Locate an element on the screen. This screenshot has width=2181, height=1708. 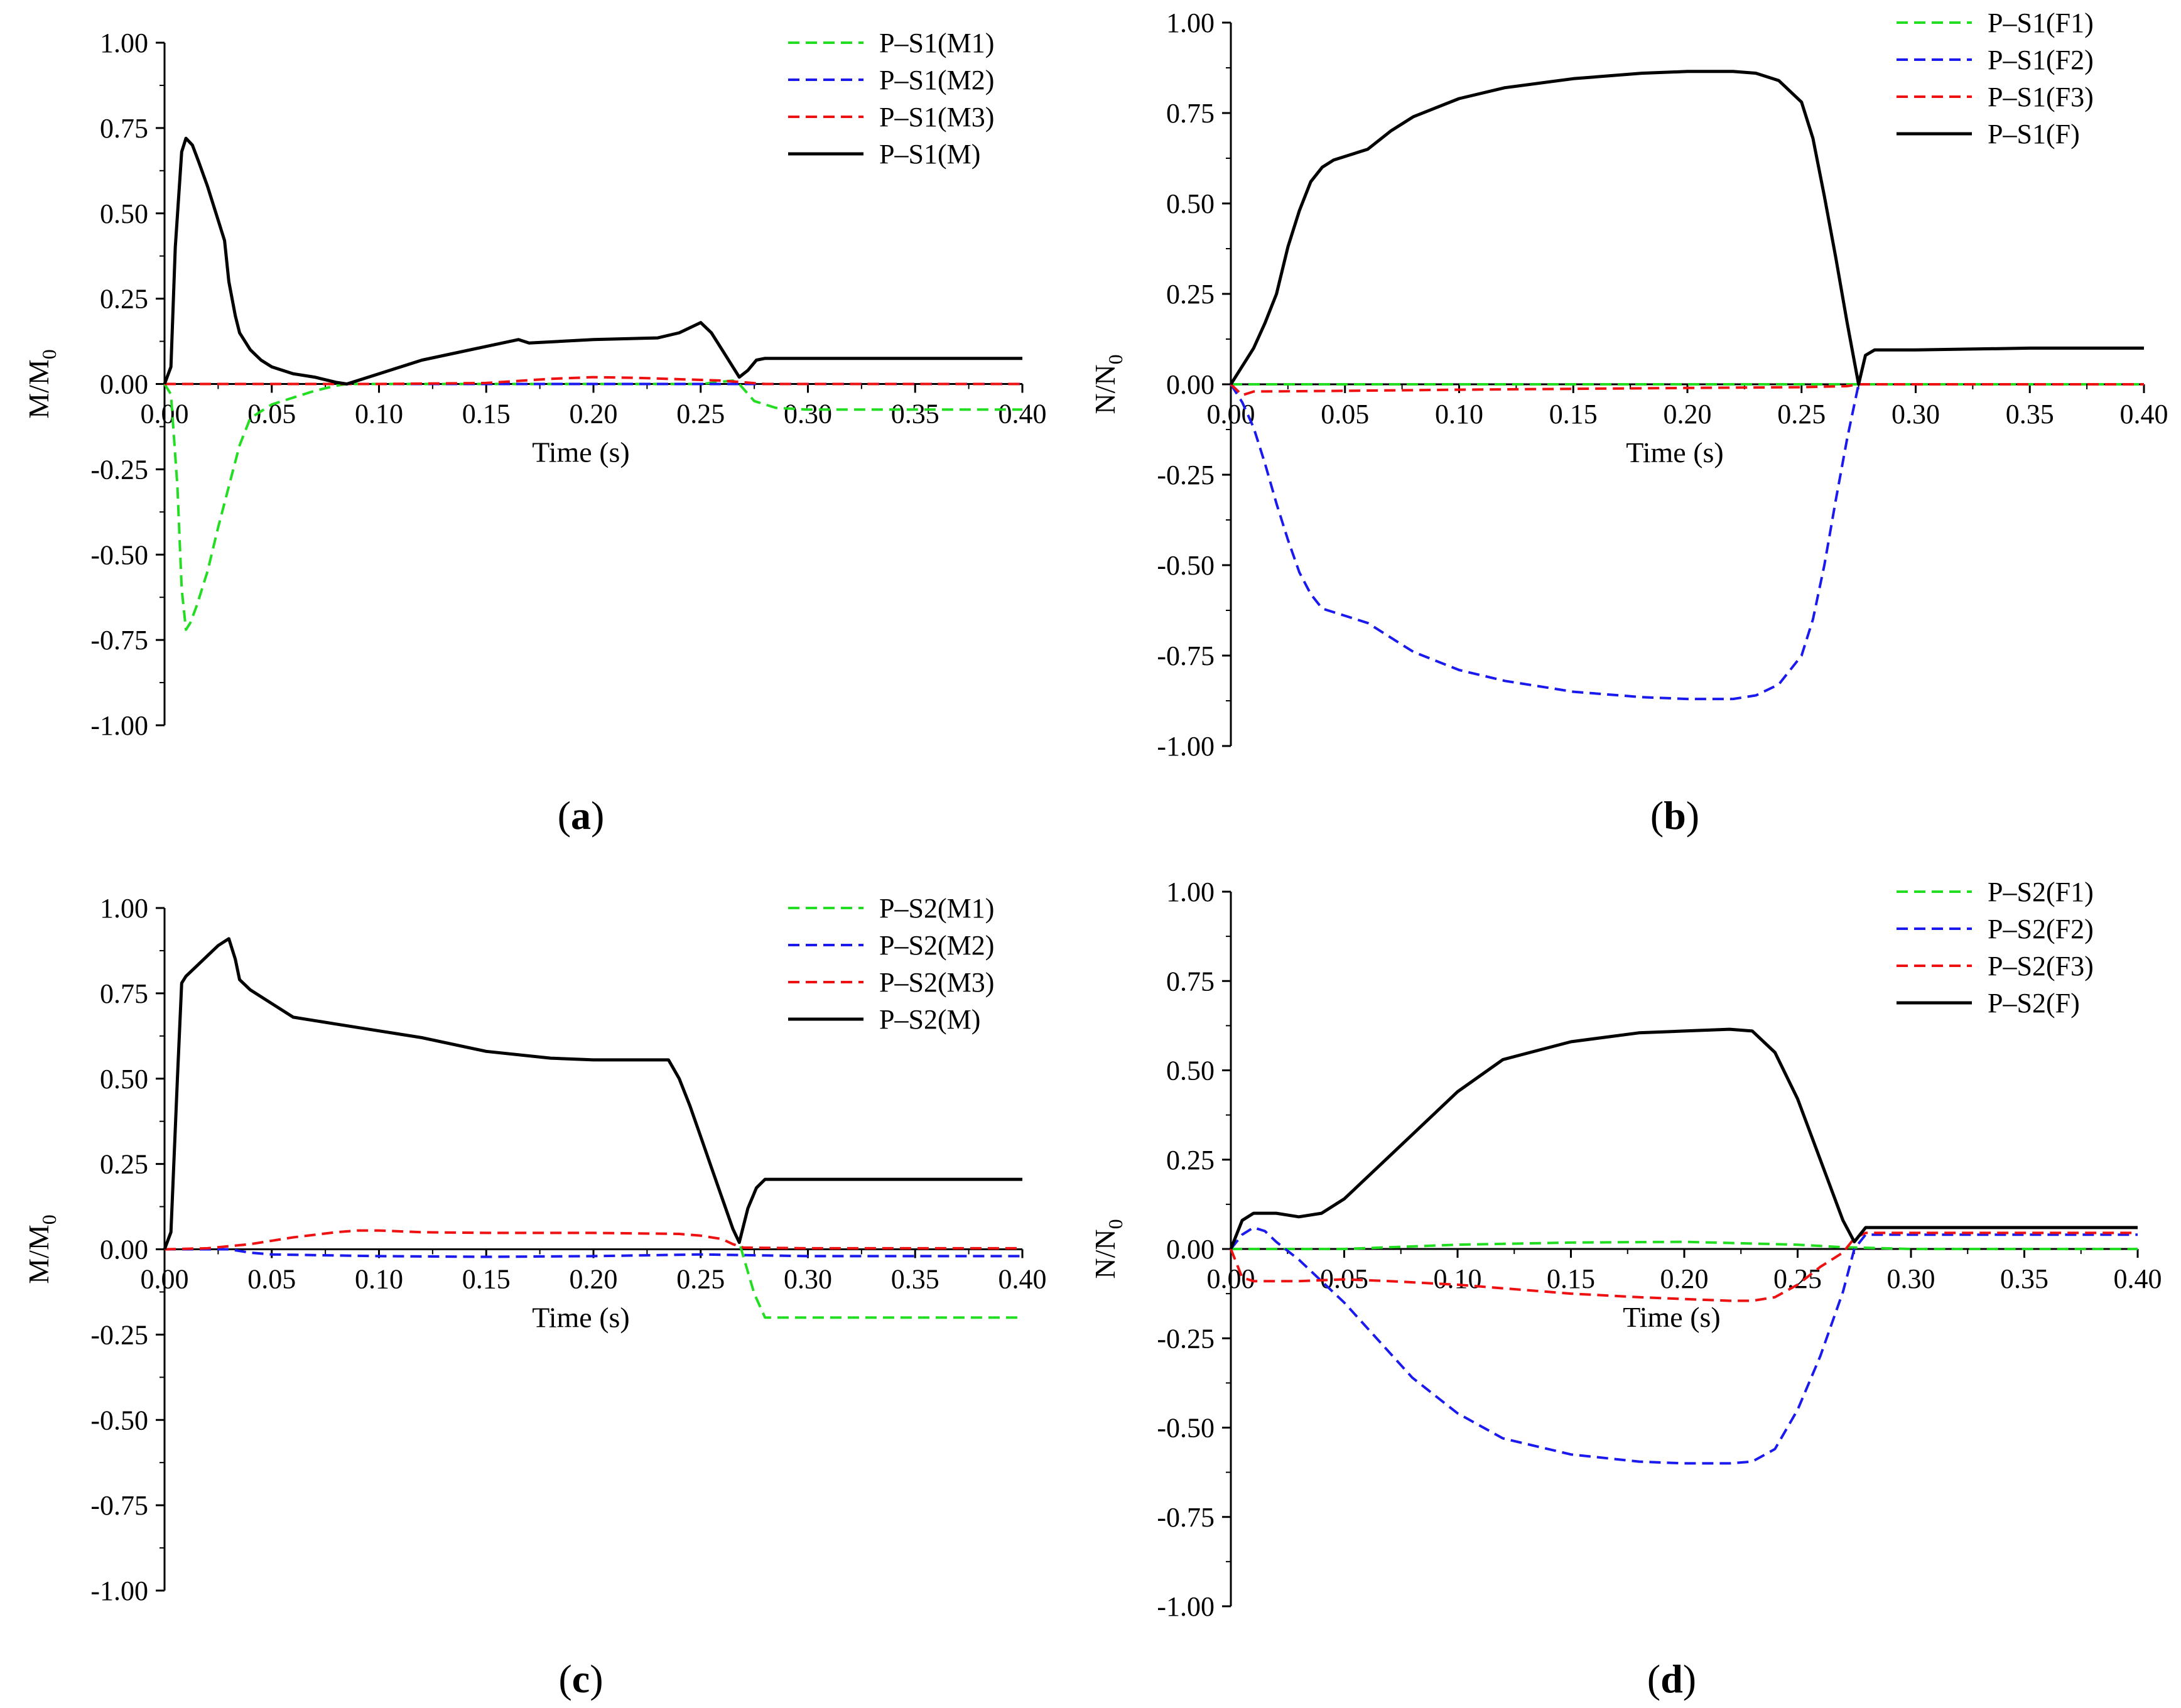
legend-label: P–S2(F3) is located at coordinates (2041, 966).